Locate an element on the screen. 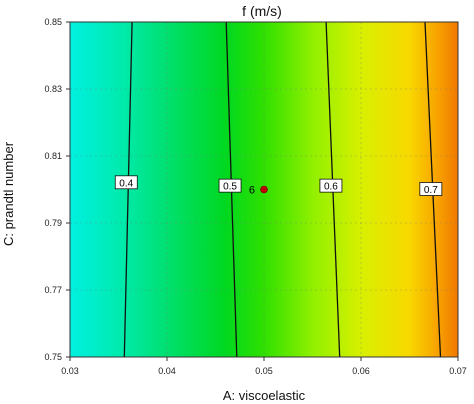 This screenshot has width=474, height=404. contour-label-0.7: 0.7 is located at coordinates (431, 189).